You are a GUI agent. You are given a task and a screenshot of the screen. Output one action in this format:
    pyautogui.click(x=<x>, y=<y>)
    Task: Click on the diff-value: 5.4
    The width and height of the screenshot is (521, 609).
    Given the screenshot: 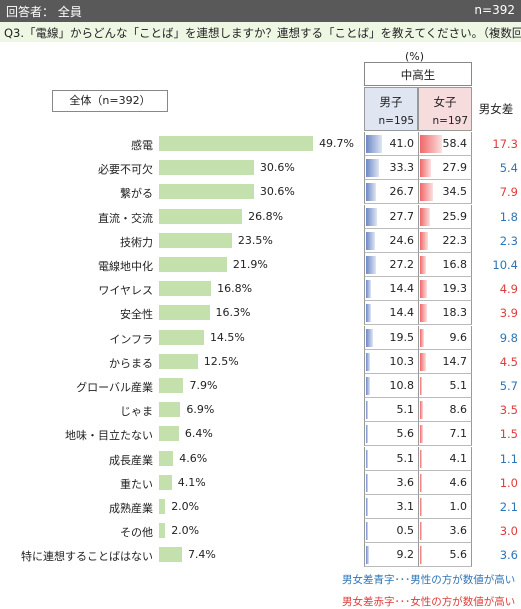 What is the action you would take?
    pyautogui.click(x=508, y=168)
    